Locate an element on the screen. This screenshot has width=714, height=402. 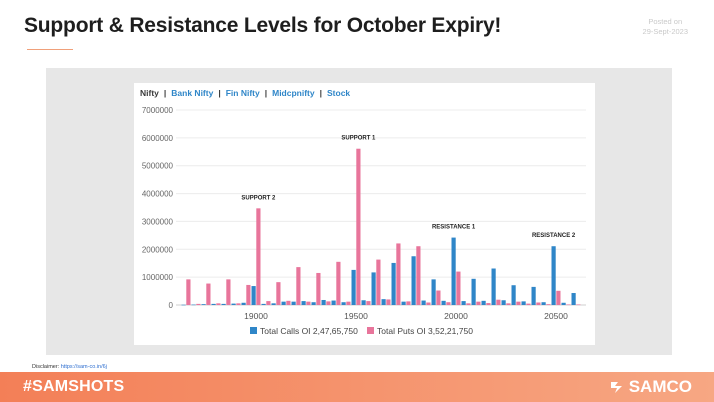
y-tick-label: 4000000 is located at coordinates (158, 194).